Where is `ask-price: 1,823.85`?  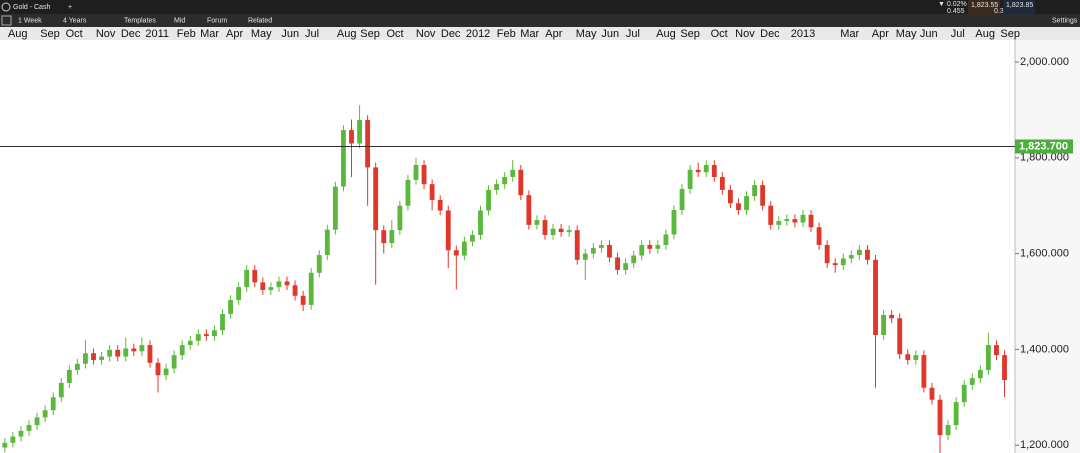
ask-price: 1,823.85 is located at coordinates (1019, 5).